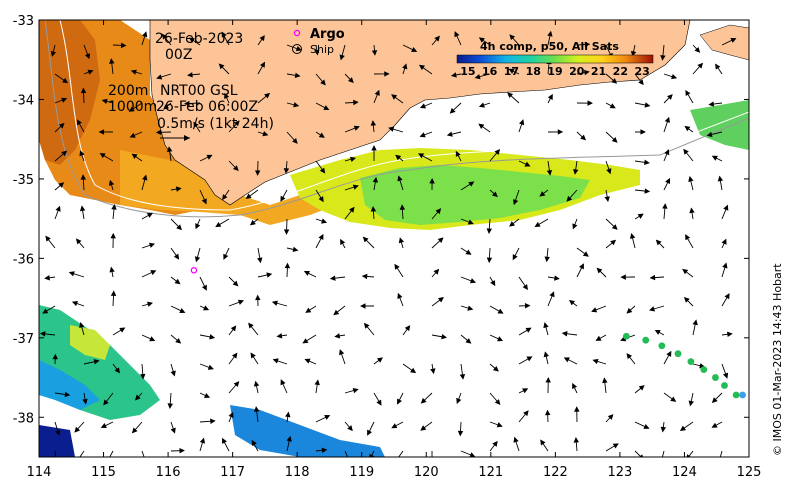 The width and height of the screenshot is (791, 492). What do you see at coordinates (297, 49) in the screenshot?
I see `ship-legend-icon` at bounding box center [297, 49].